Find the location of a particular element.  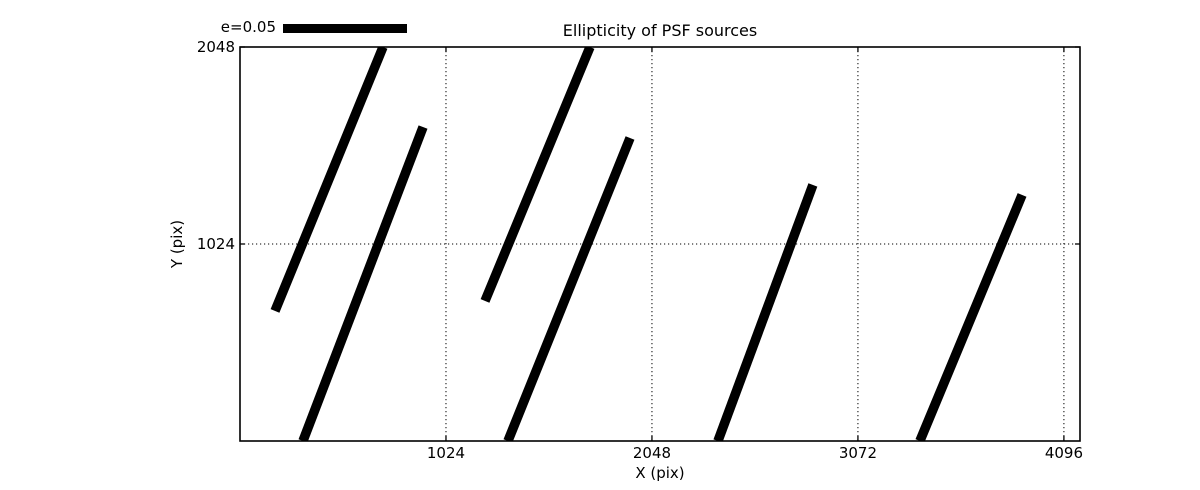

x-axis-label: X (pix) is located at coordinates (660, 473).